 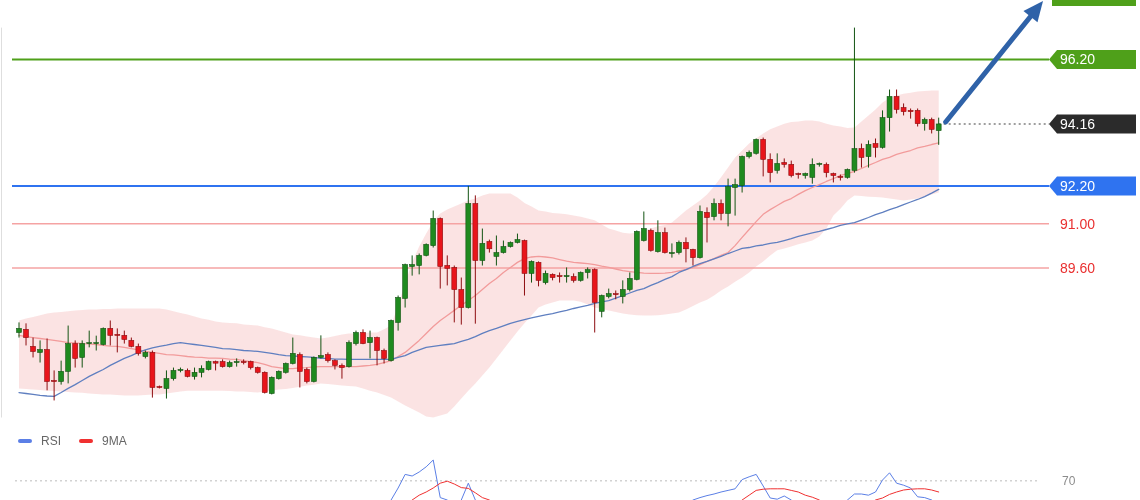 I want to click on legend-label: RSI, so click(x=51, y=441).